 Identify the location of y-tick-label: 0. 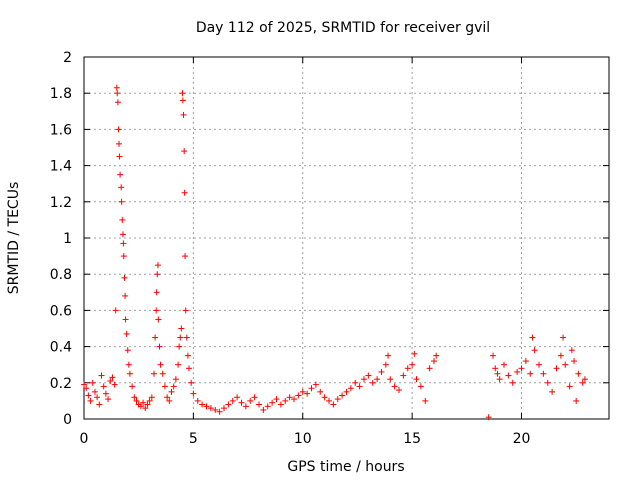
(67, 420).